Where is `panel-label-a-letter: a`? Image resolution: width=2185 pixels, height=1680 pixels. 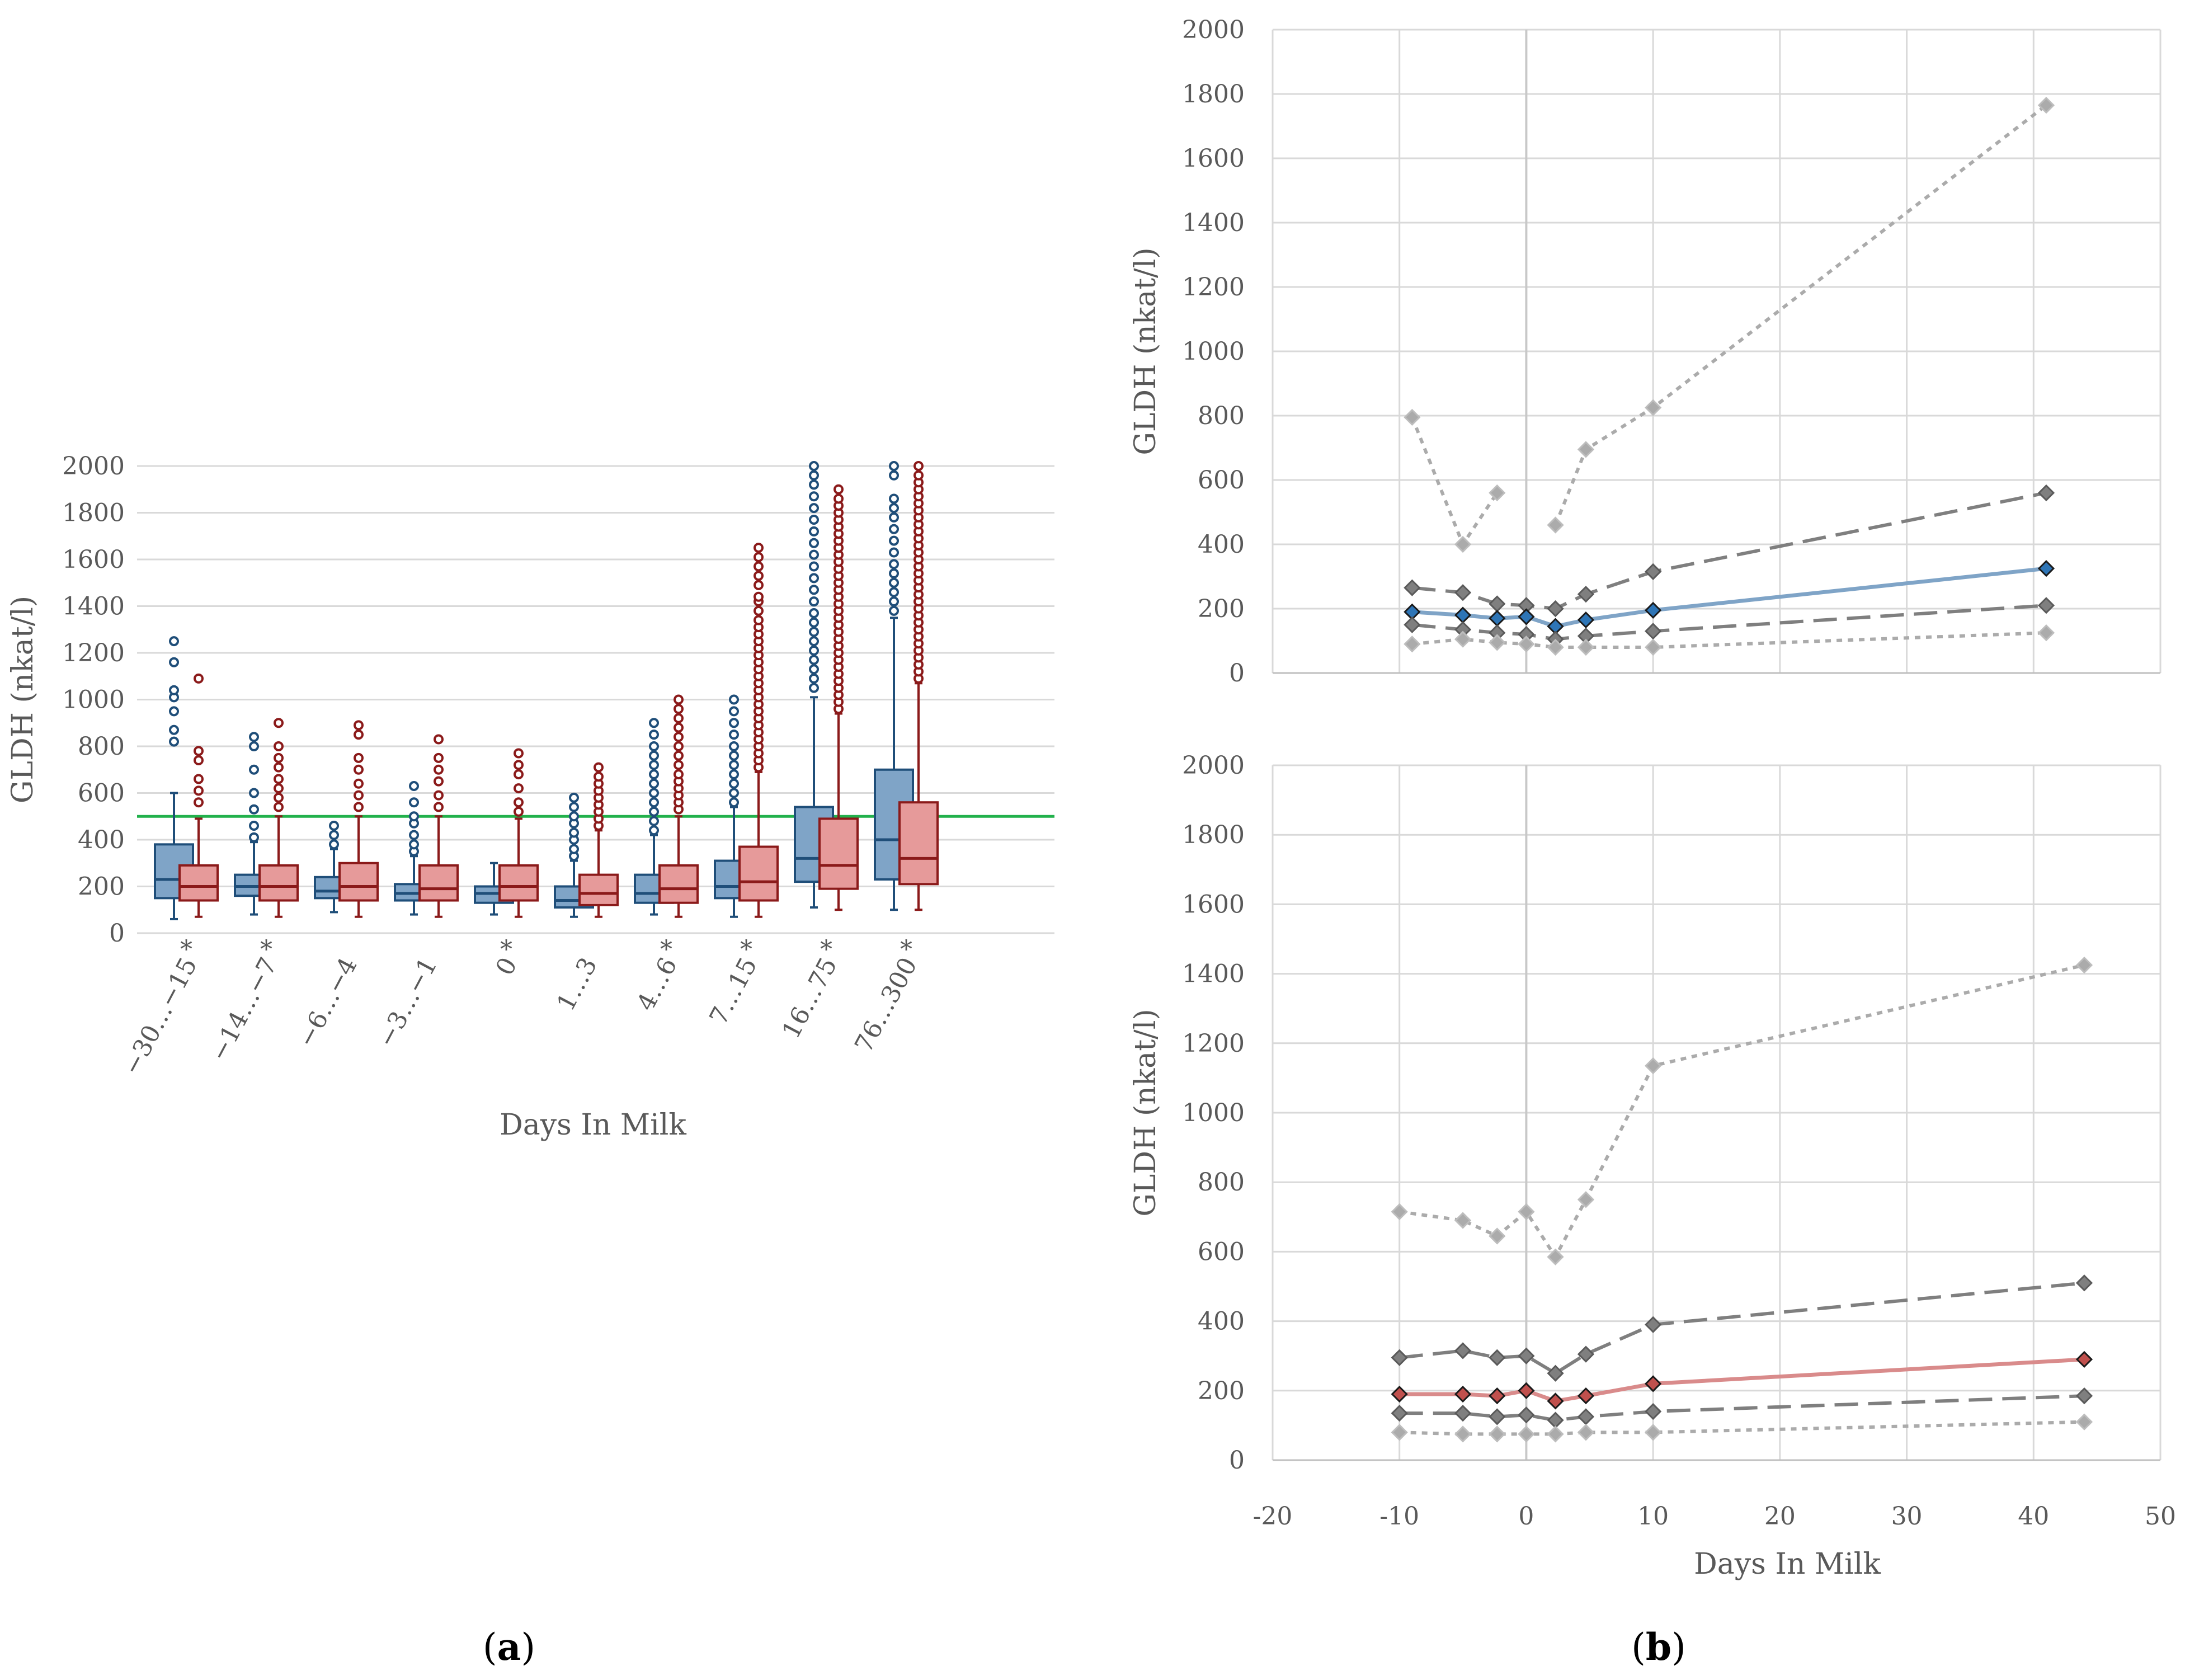 panel-label-a-letter: a is located at coordinates (509, 1647).